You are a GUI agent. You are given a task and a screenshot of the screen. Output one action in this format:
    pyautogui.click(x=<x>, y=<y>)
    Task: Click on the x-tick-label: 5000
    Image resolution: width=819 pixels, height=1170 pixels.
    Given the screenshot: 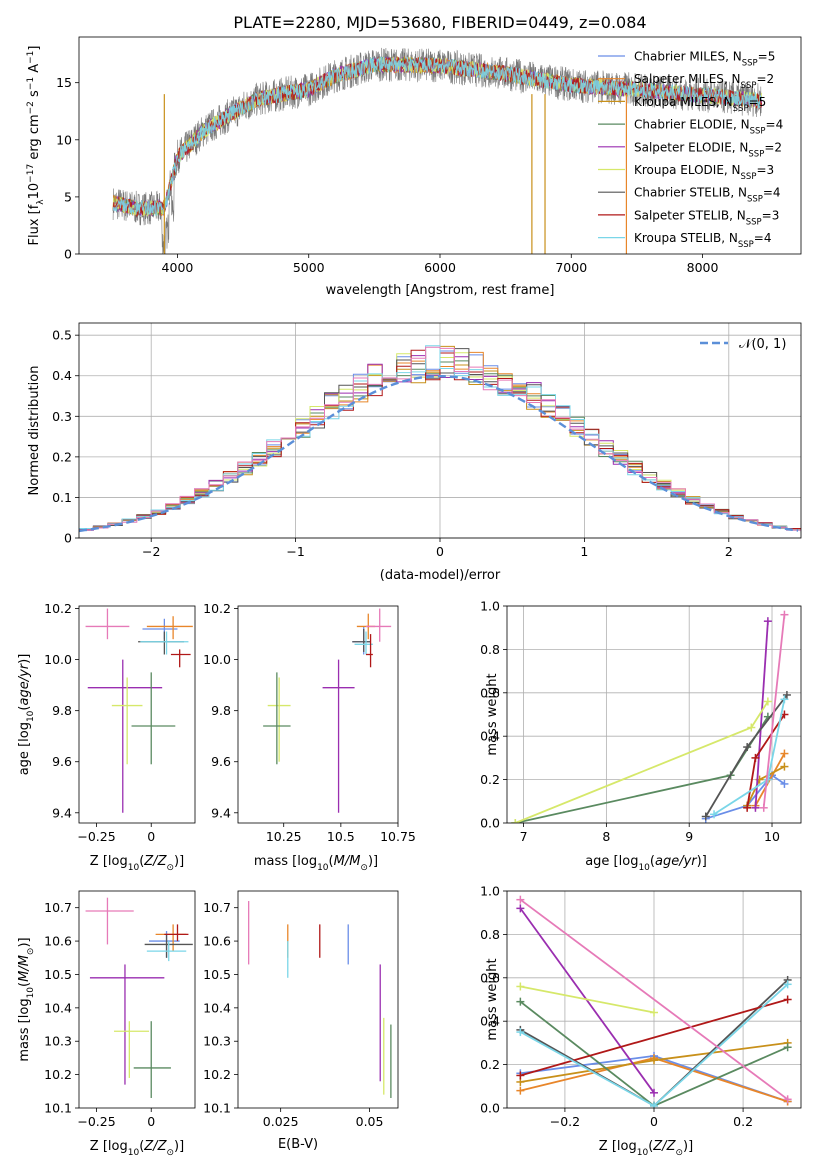 What is the action you would take?
    pyautogui.click(x=309, y=267)
    